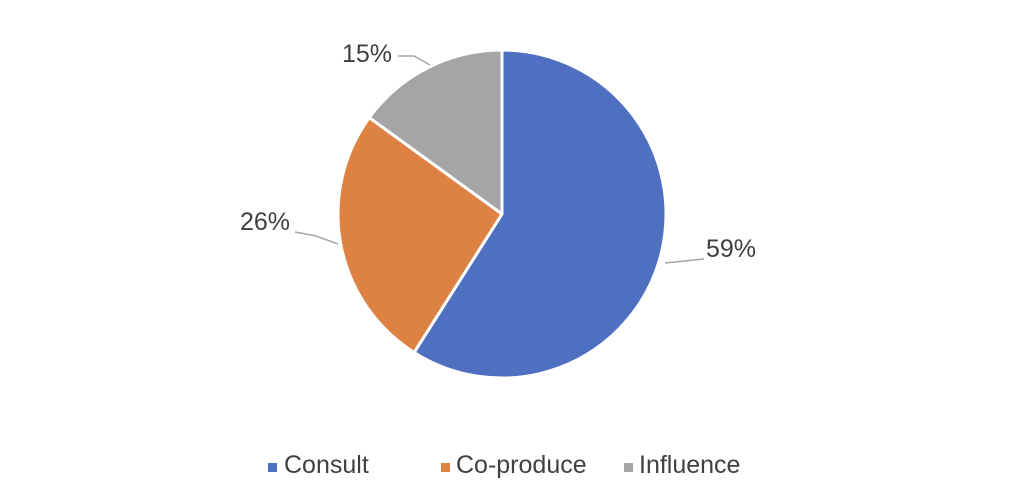 This screenshot has width=1024, height=501. Describe the element at coordinates (326, 465) in the screenshot. I see `legend-label-consult: Consult` at that location.